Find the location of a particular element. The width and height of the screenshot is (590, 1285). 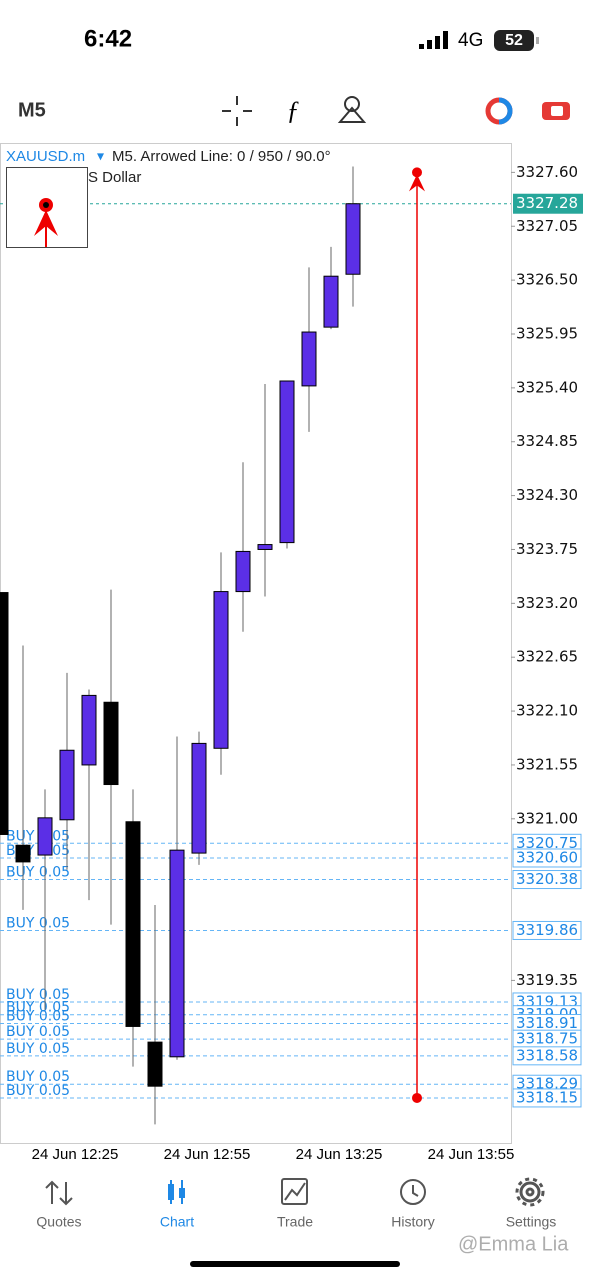

chart-icon is located at coordinates (176, 1192).